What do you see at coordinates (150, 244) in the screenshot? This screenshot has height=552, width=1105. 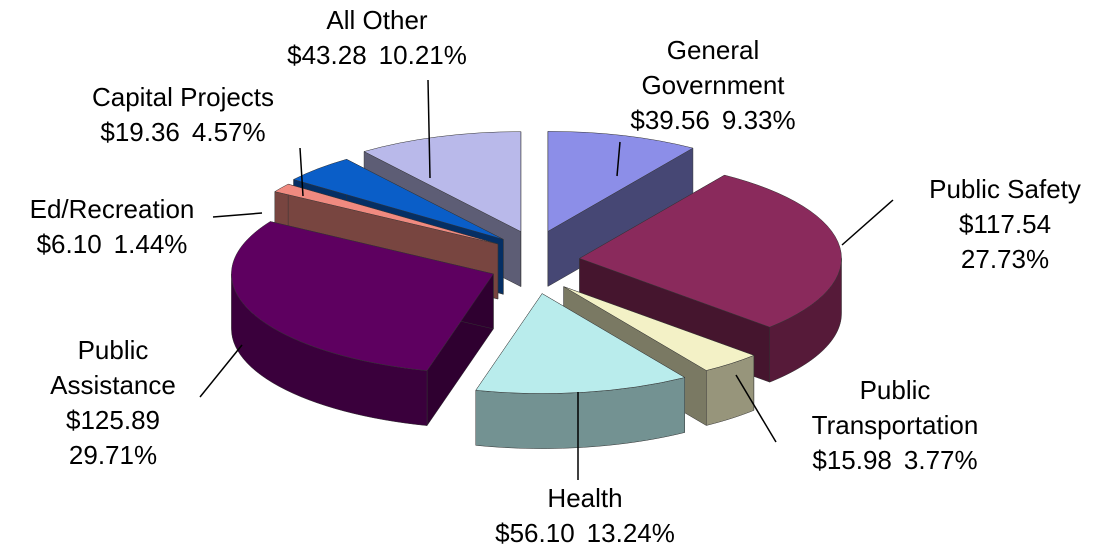 I see `percent-label: 1.44%` at bounding box center [150, 244].